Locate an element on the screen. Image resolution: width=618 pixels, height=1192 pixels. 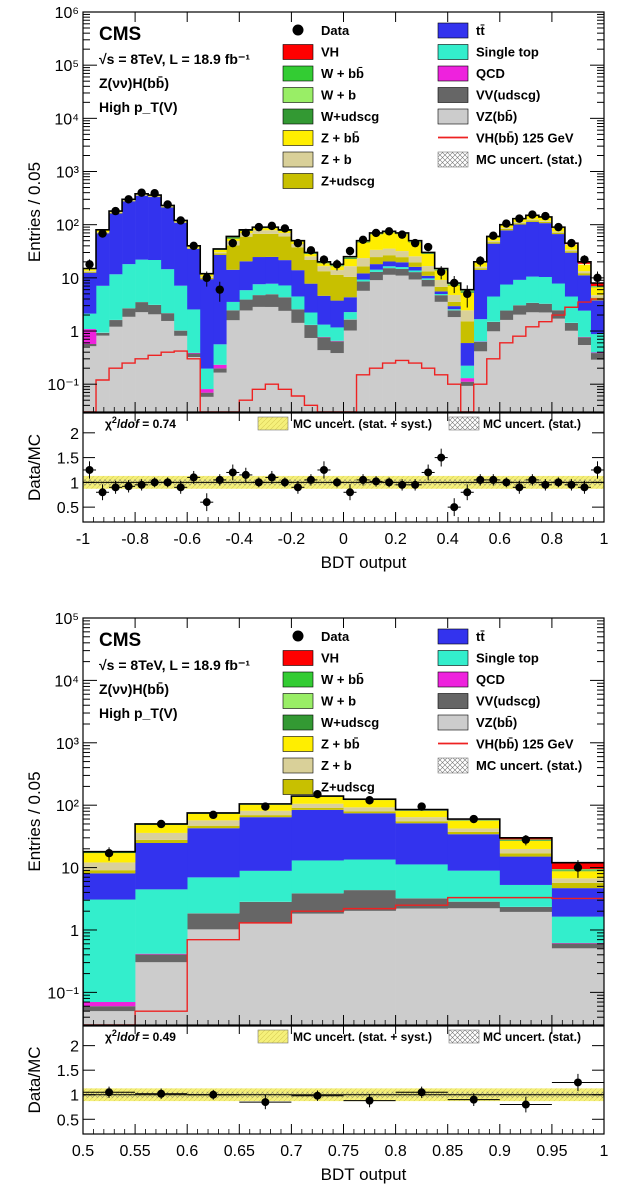
ratio-legend-label-stat: MC uncert. (stat.) is located at coordinates (532, 424).